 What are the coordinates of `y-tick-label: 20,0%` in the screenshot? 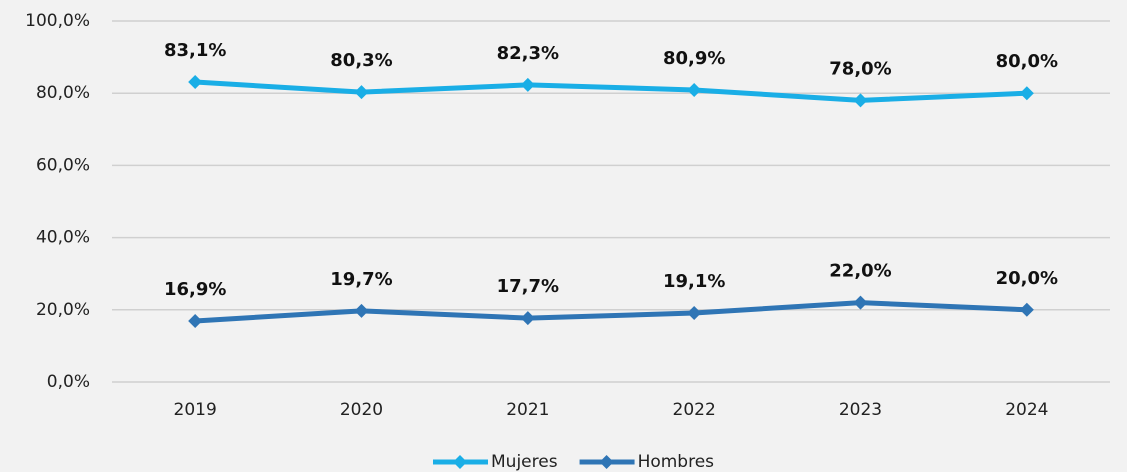 It's located at (63, 310).